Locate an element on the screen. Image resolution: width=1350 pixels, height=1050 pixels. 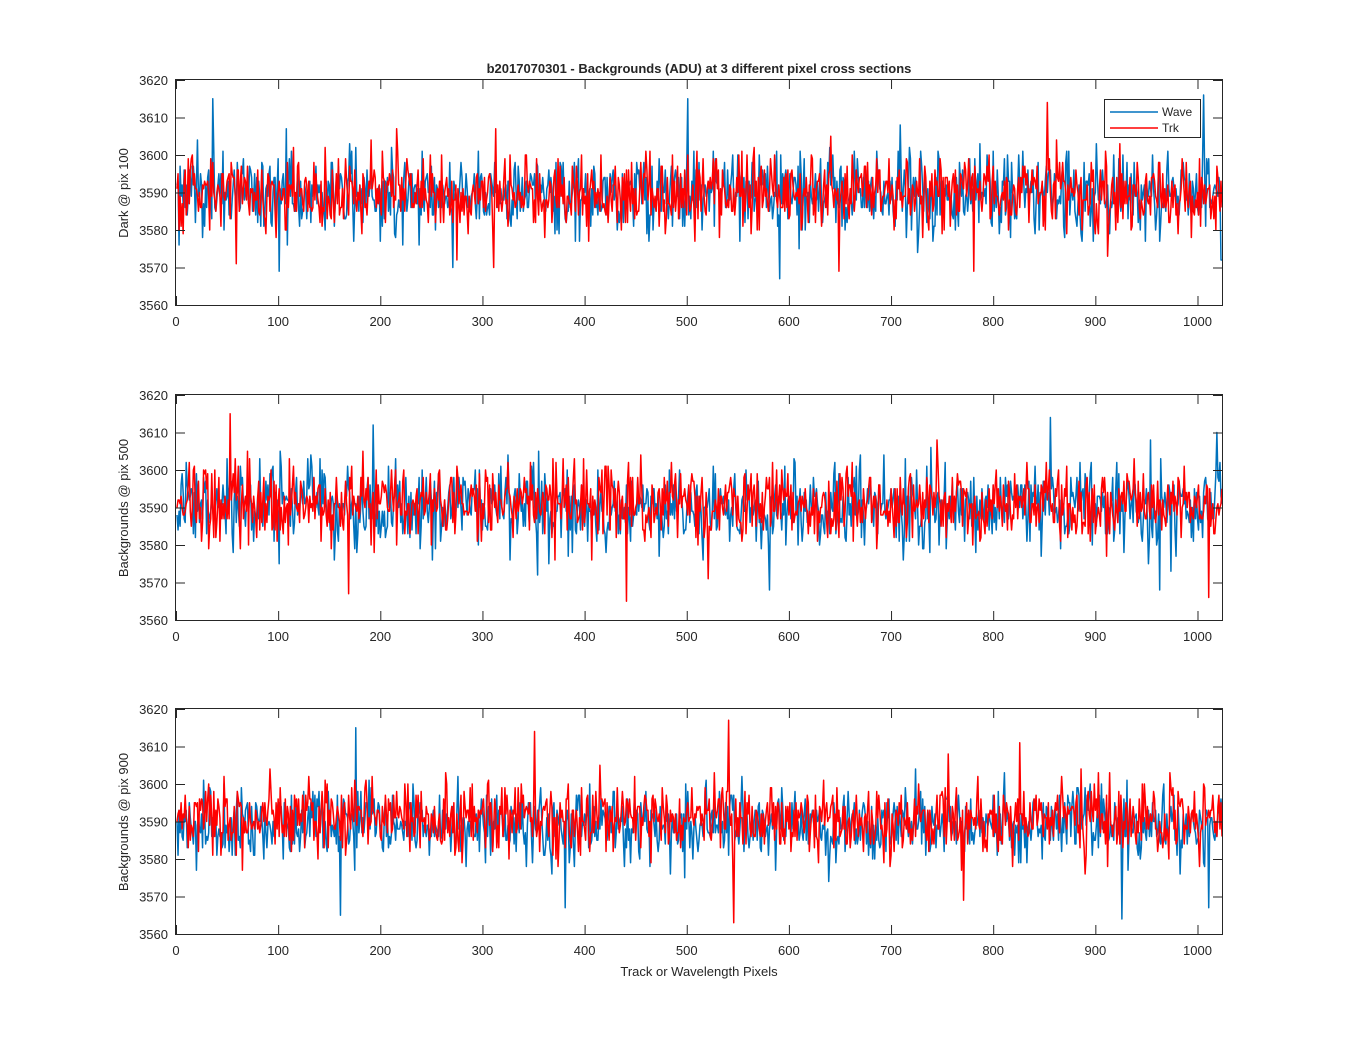
y-axis-label-3: Backgrounds @ pix 900 is located at coordinates (123, 822).